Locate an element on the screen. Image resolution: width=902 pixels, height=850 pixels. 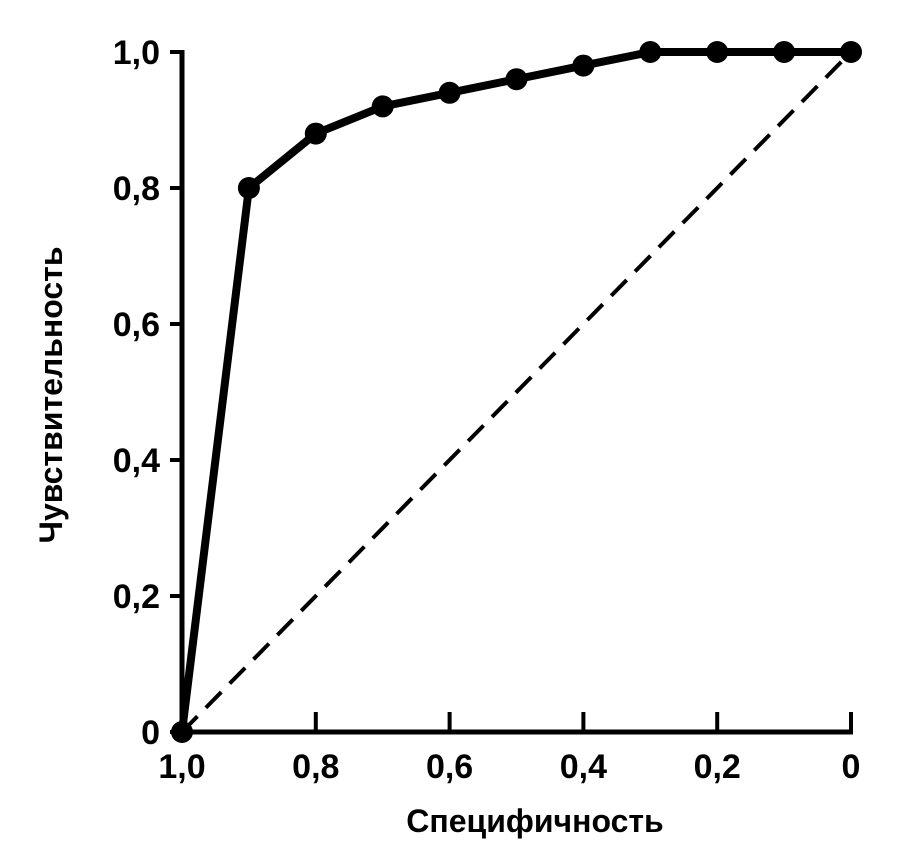
x-axis-title: Специфичность is located at coordinates (534, 821).